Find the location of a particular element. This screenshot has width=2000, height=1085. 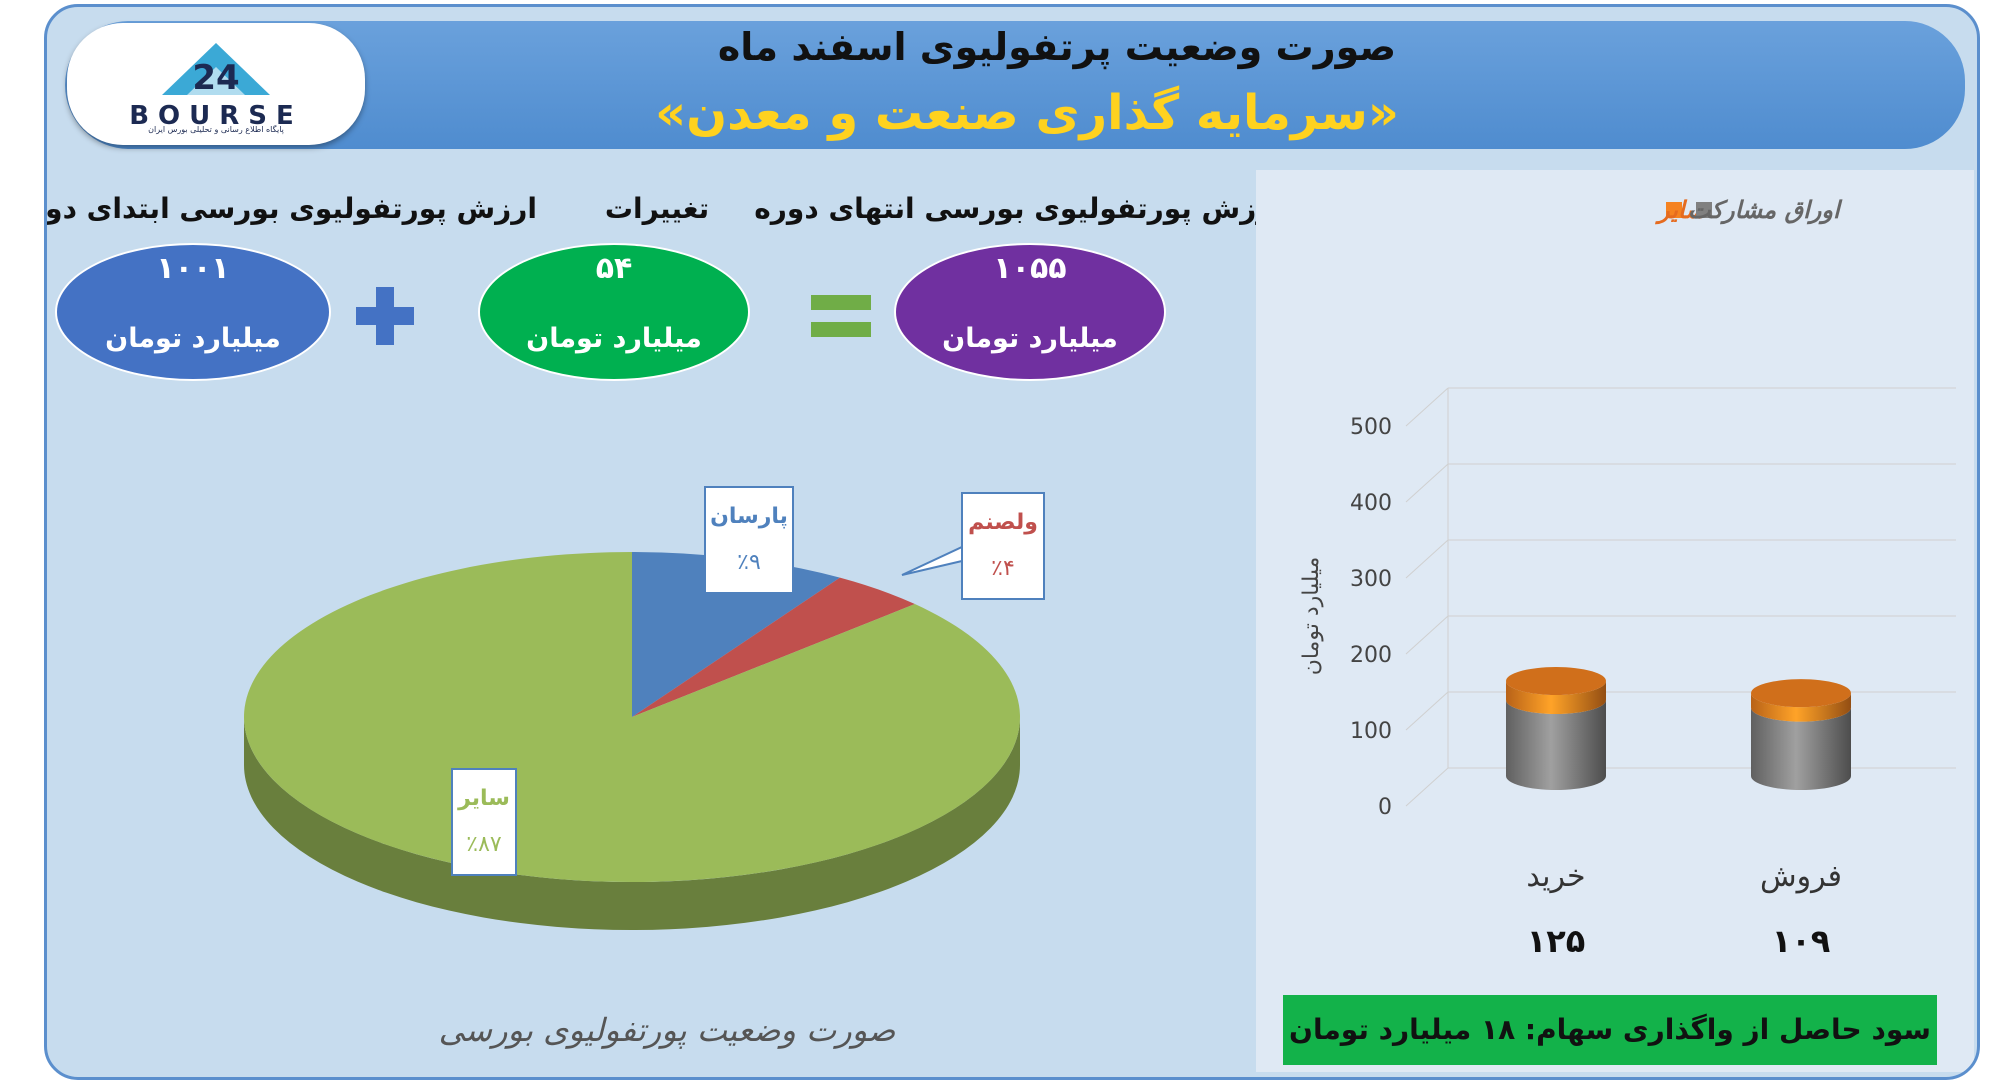

y-tick-label: 100 is located at coordinates (1371, 731).